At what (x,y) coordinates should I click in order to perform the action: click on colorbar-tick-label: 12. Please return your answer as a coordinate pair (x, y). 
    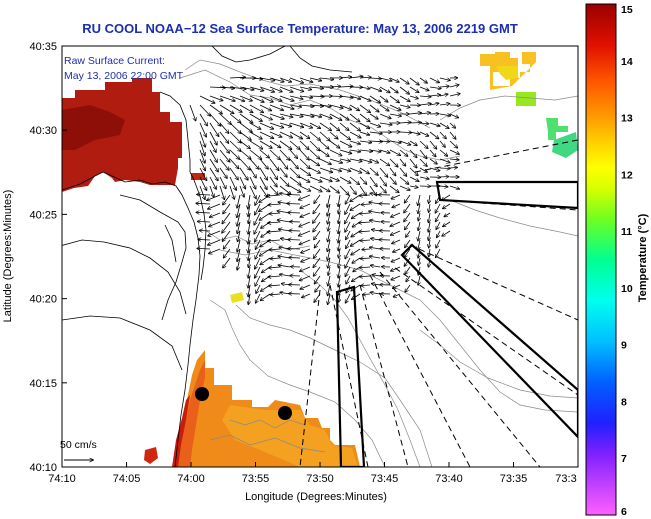
    Looking at the image, I should click on (627, 175).